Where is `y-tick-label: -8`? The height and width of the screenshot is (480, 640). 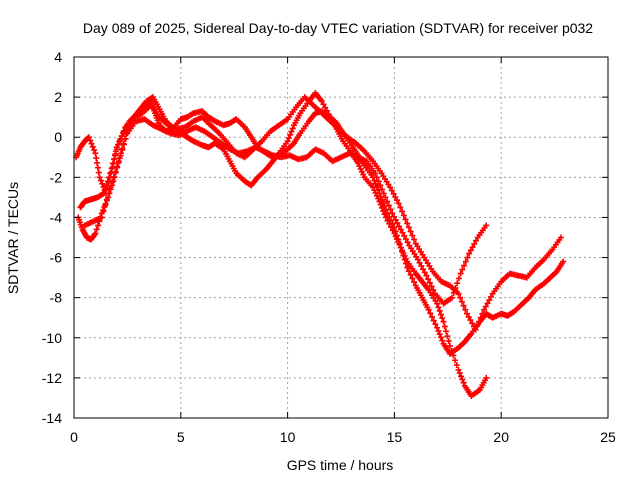 y-tick-label: -8 is located at coordinates (56, 298).